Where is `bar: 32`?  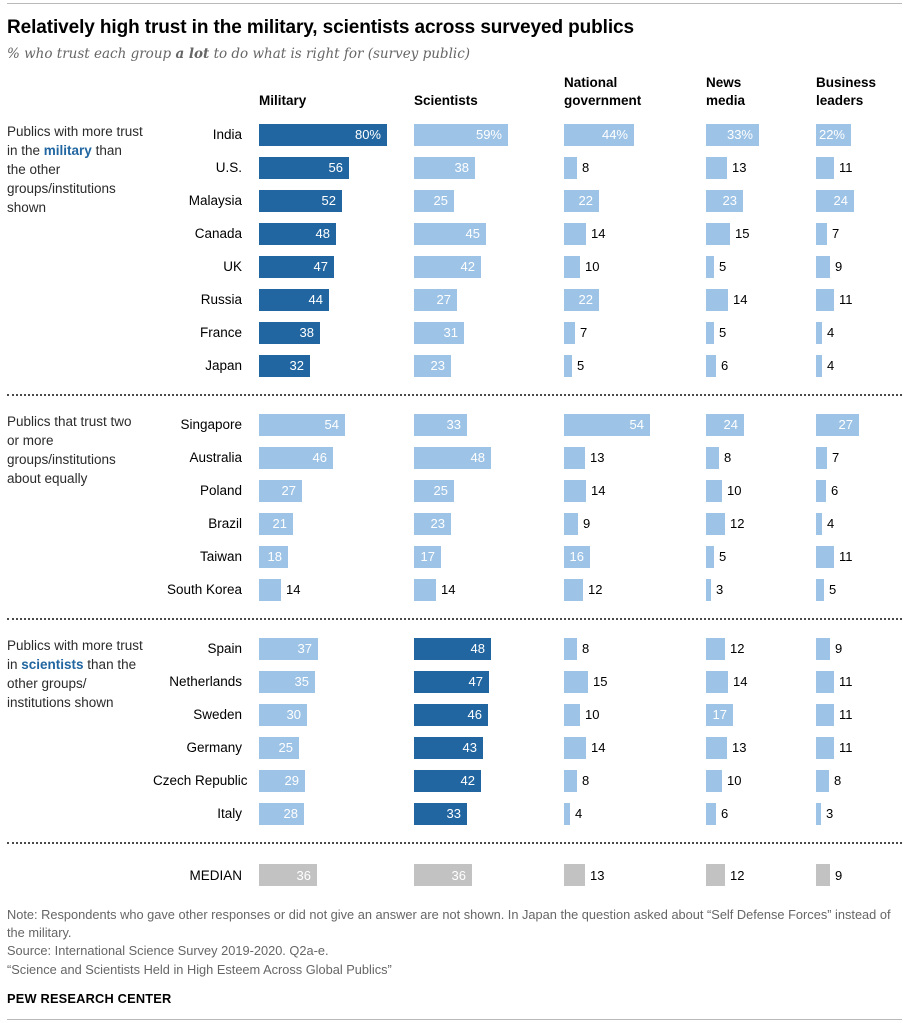 bar: 32 is located at coordinates (284, 365).